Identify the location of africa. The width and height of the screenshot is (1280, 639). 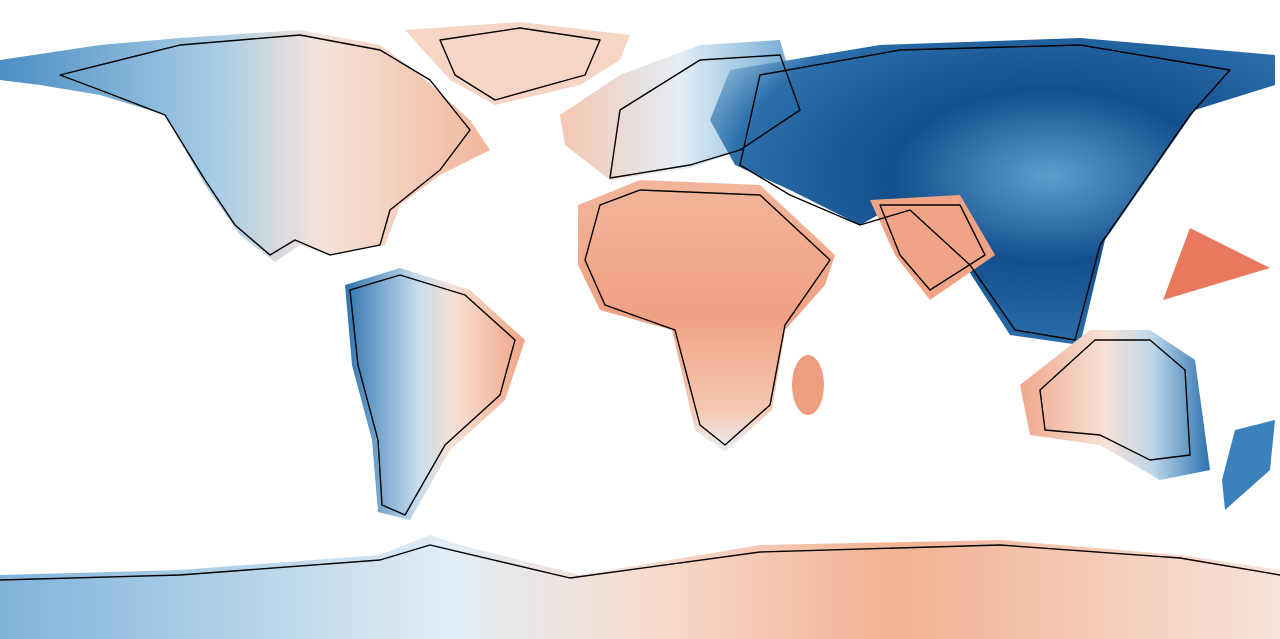
(706, 316).